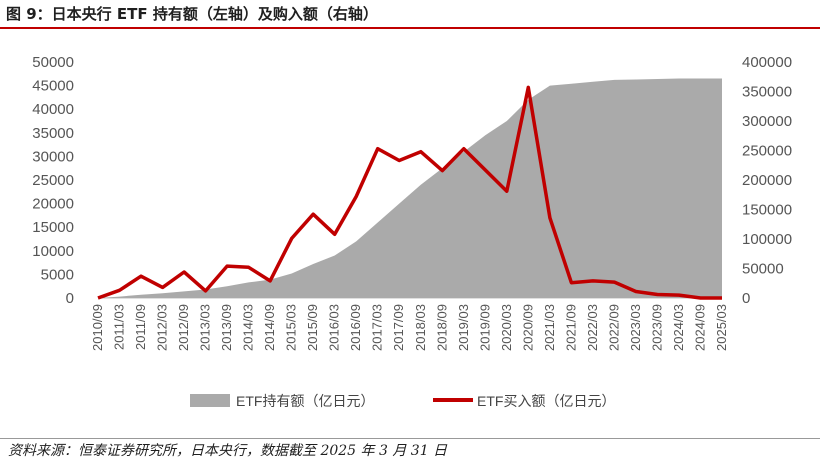  What do you see at coordinates (53, 86) in the screenshot?
I see `y-left-tick-label: 45000` at bounding box center [53, 86].